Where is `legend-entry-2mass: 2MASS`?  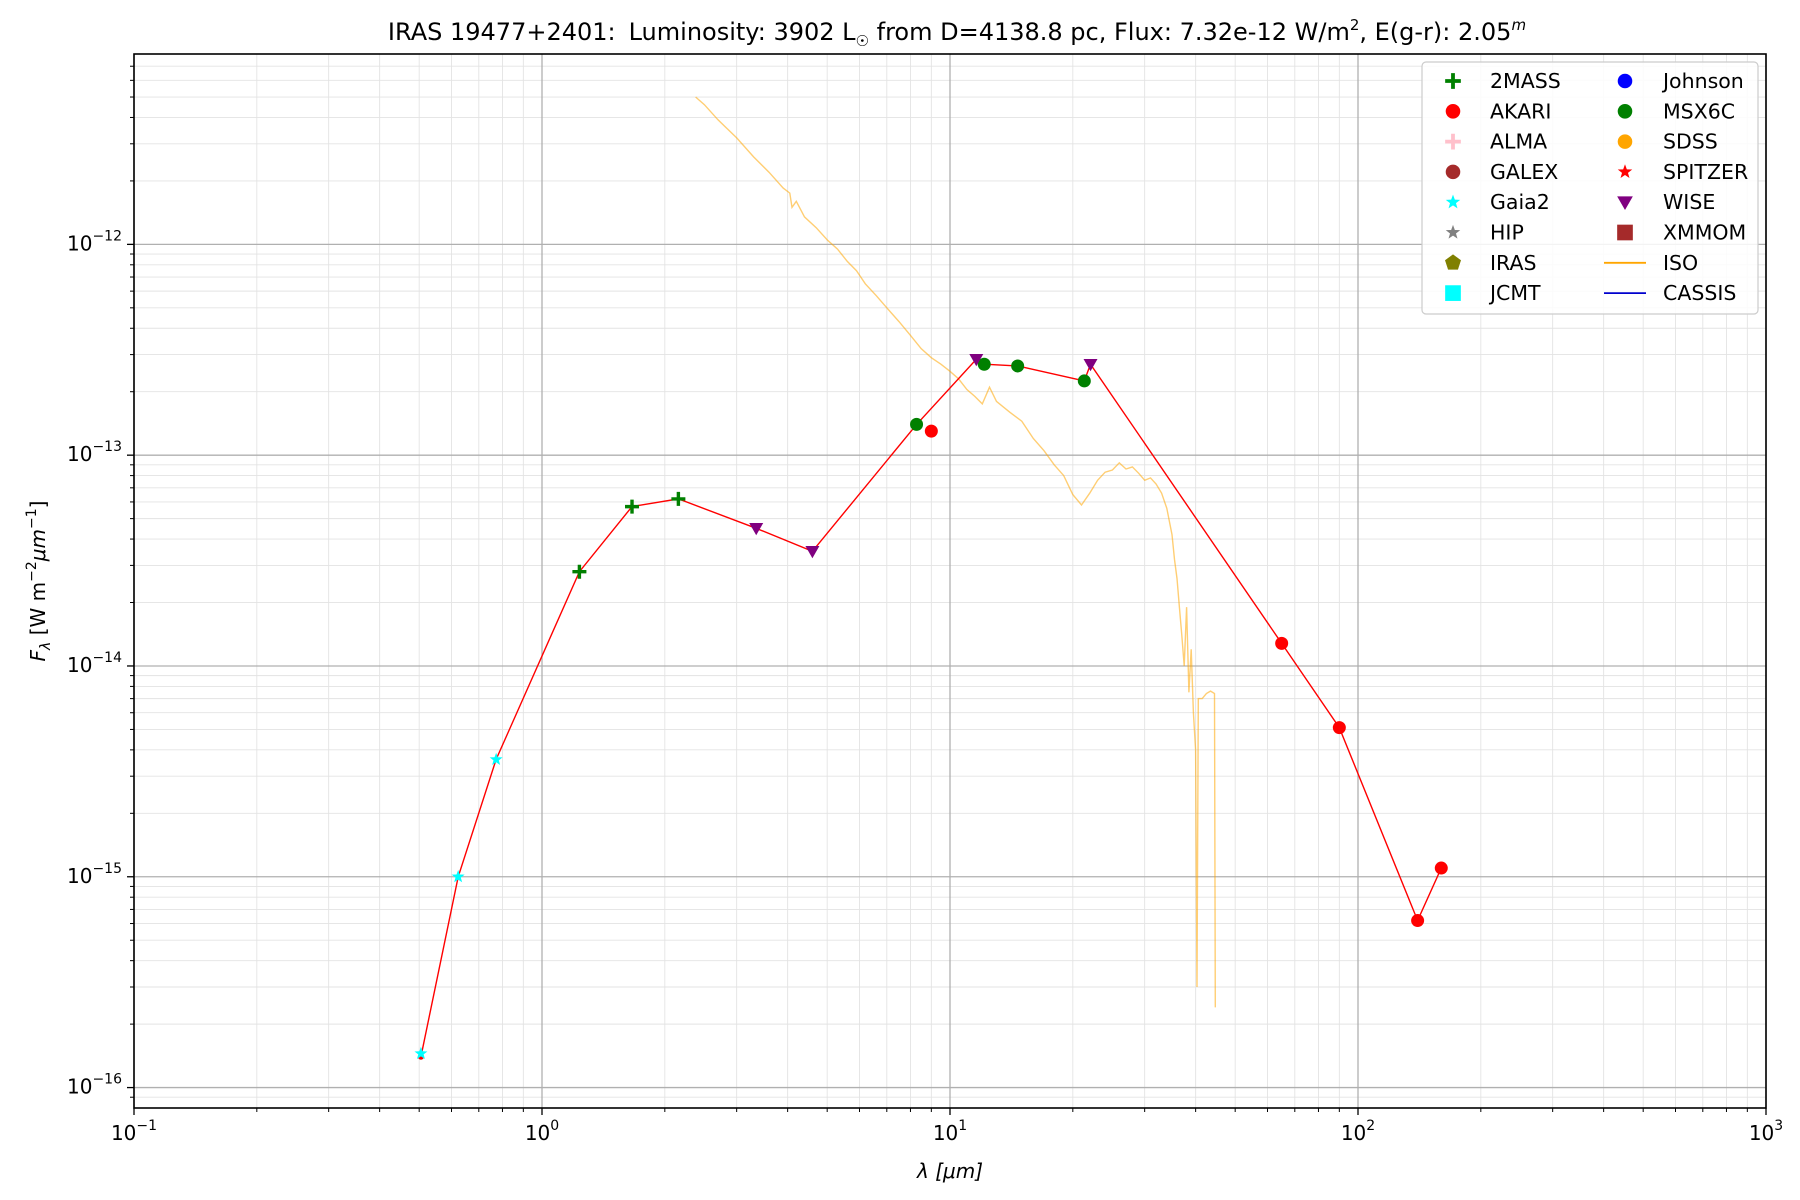
legend-entry-2mass: 2MASS is located at coordinates (1503, 81).